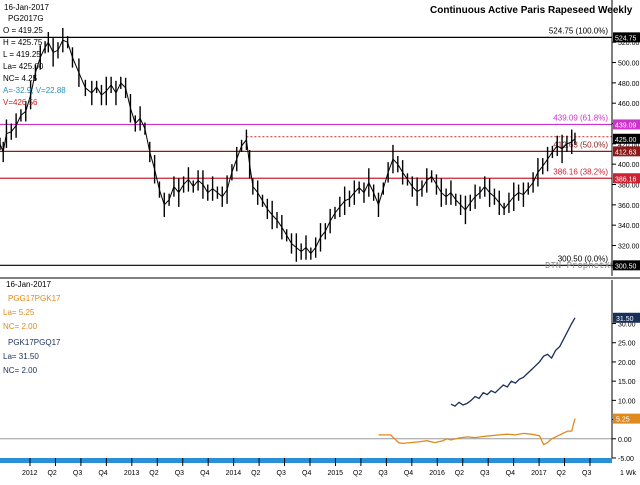  What do you see at coordinates (335, 473) in the screenshot?
I see `time-tick-label: 2015` at bounding box center [335, 473].